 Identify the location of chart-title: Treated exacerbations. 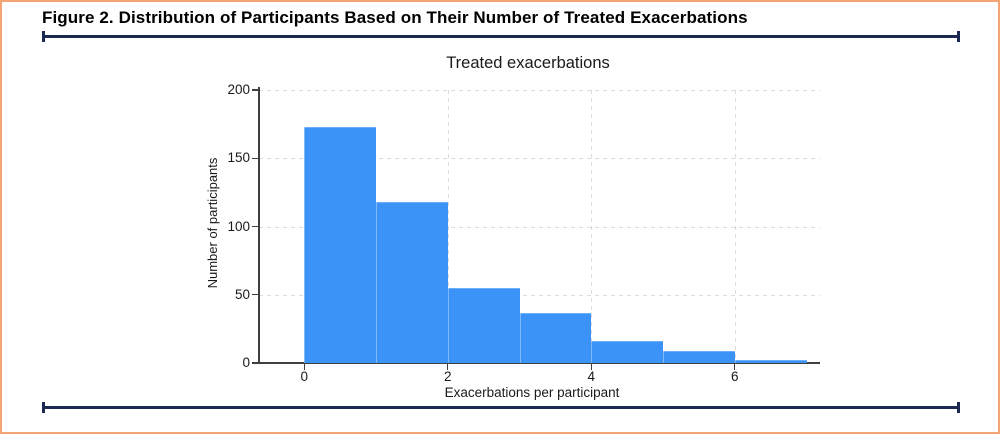
(528, 63).